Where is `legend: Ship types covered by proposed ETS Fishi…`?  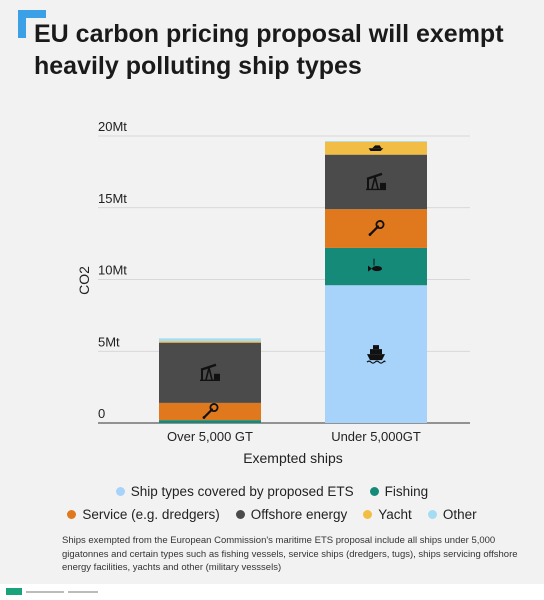 legend: Ship types covered by proposed ETS Fishi… is located at coordinates (272, 507).